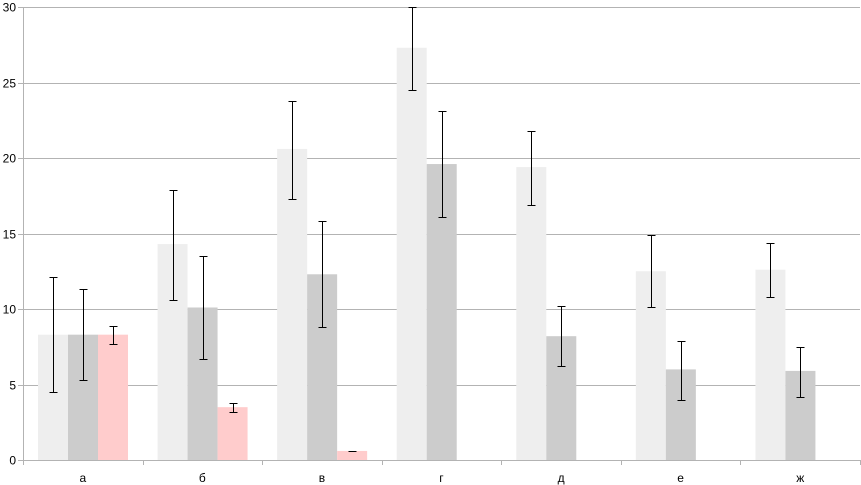  I want to click on x-tick-label: а, so click(82, 478).